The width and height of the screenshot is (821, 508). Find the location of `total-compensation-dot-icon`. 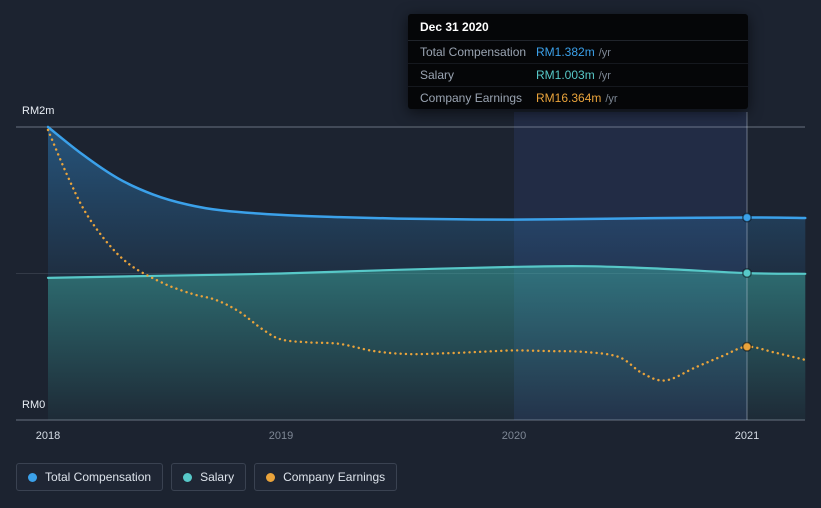

total-compensation-dot-icon is located at coordinates (32, 477).